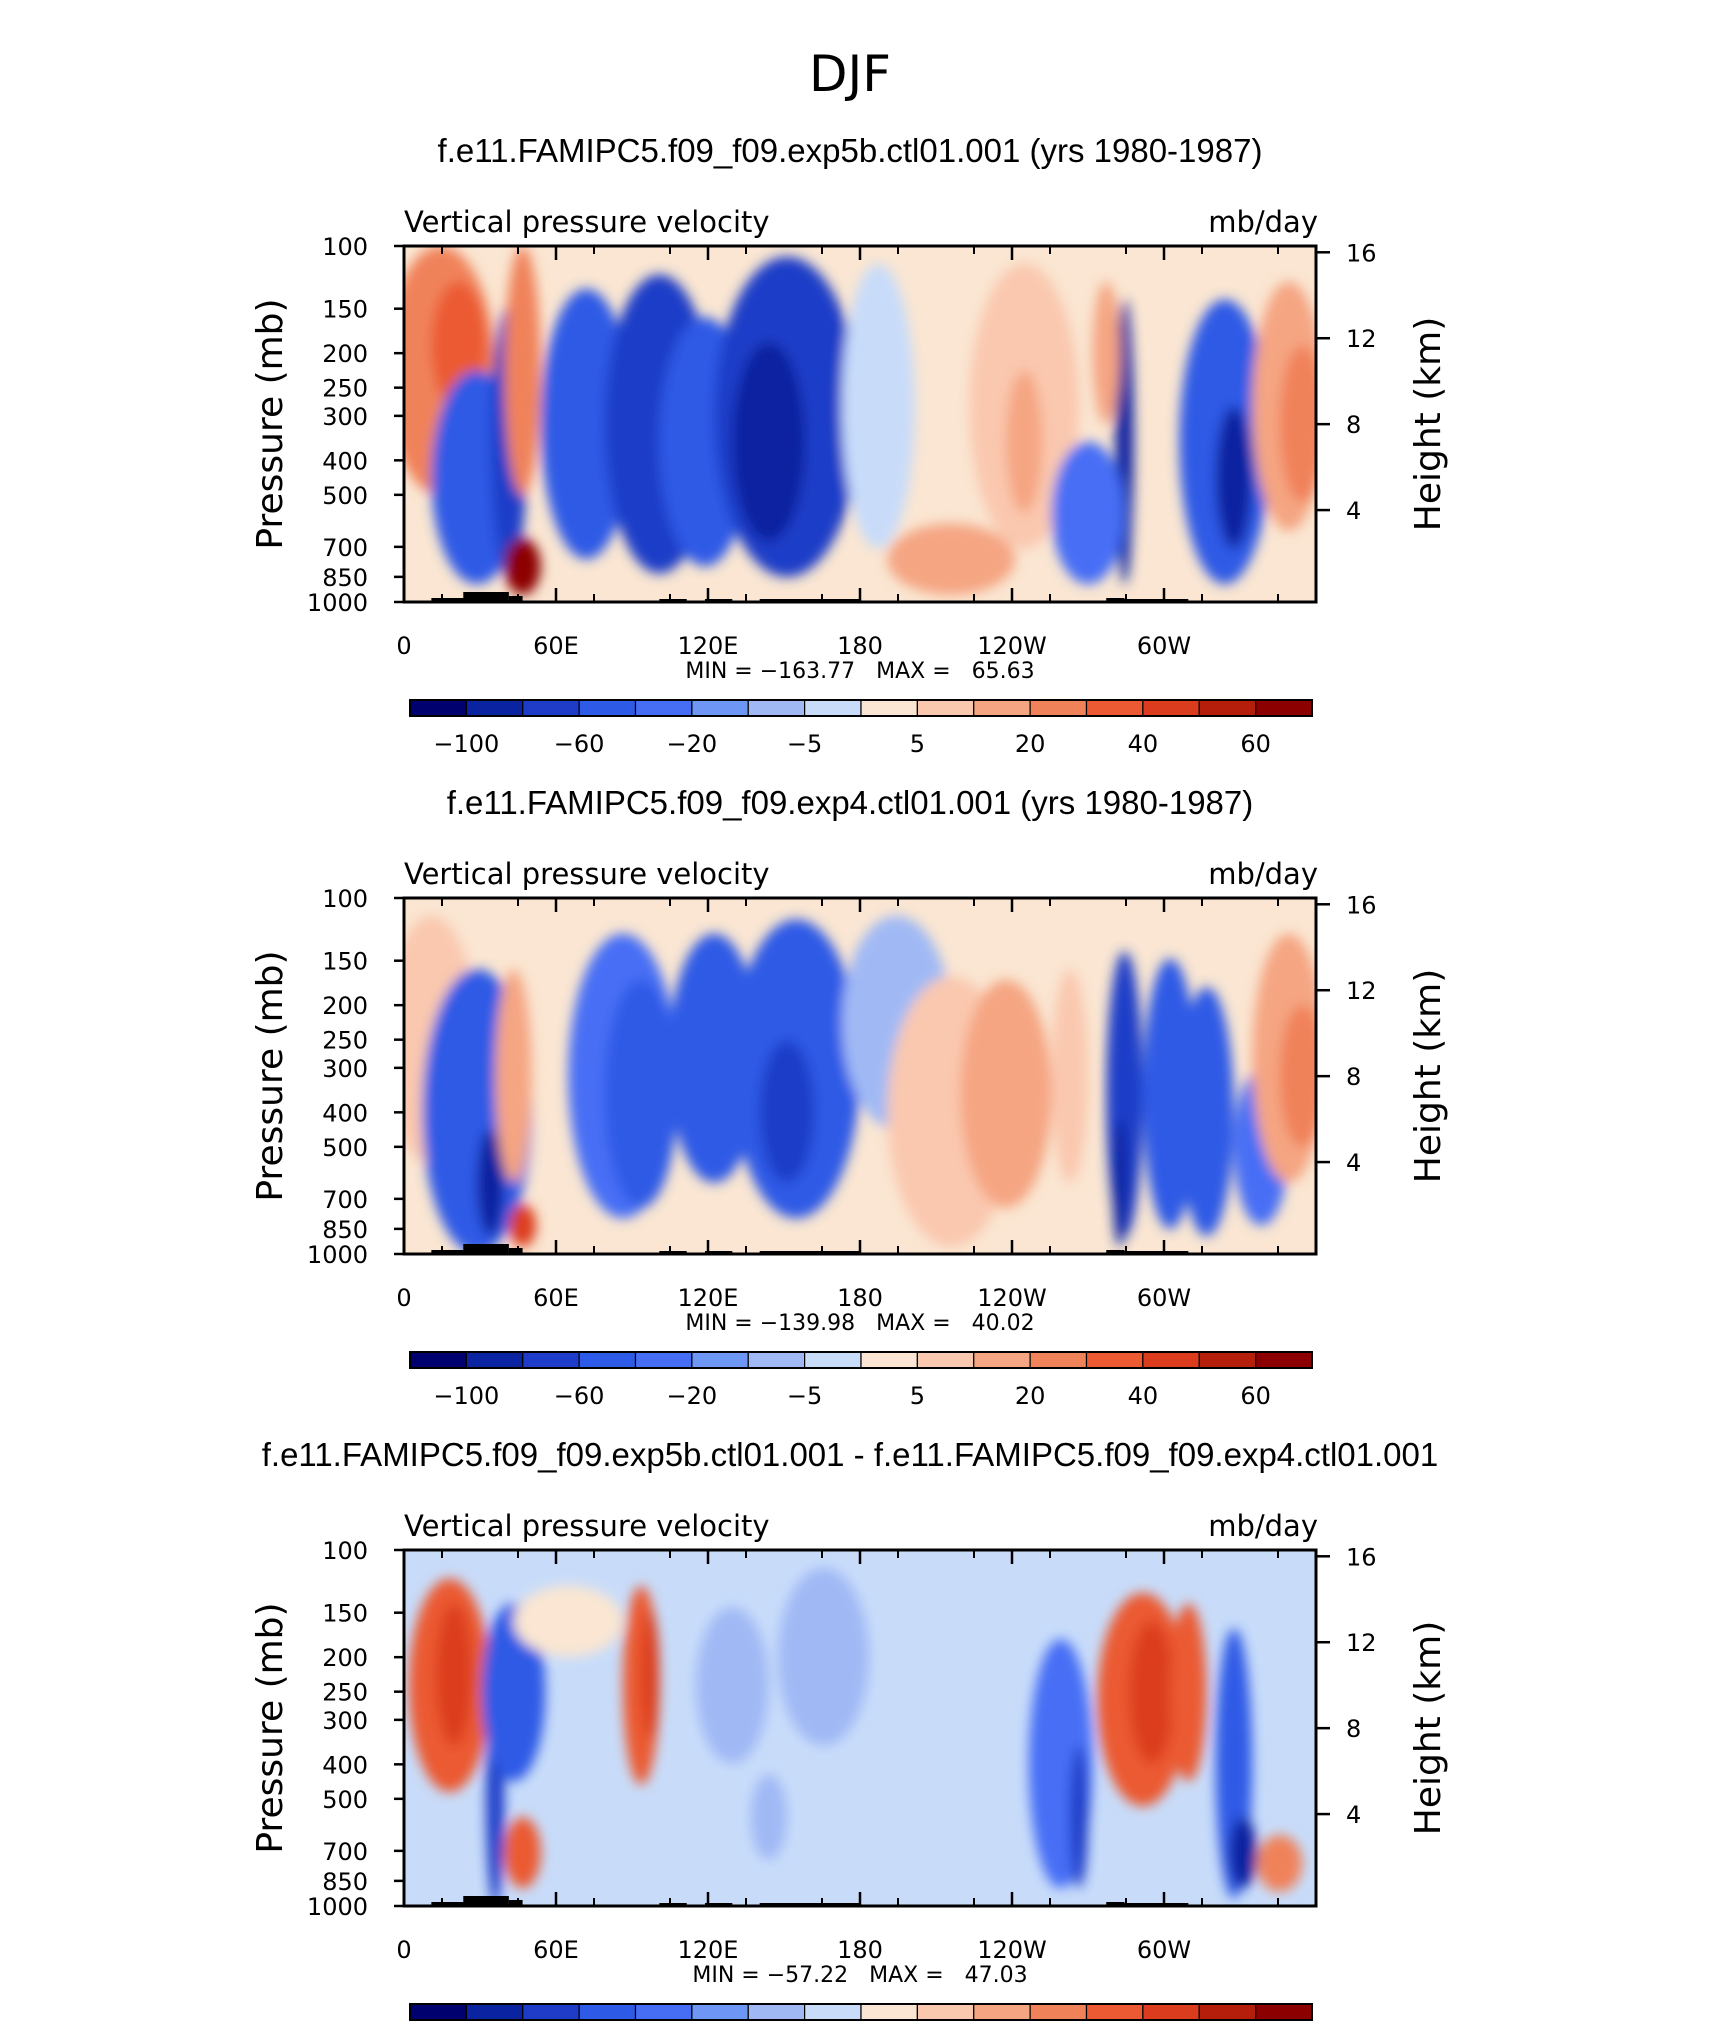 This screenshot has height=2038, width=1710. What do you see at coordinates (1143, 2036) in the screenshot?
I see `colorbar-label: 30` at bounding box center [1143, 2036].